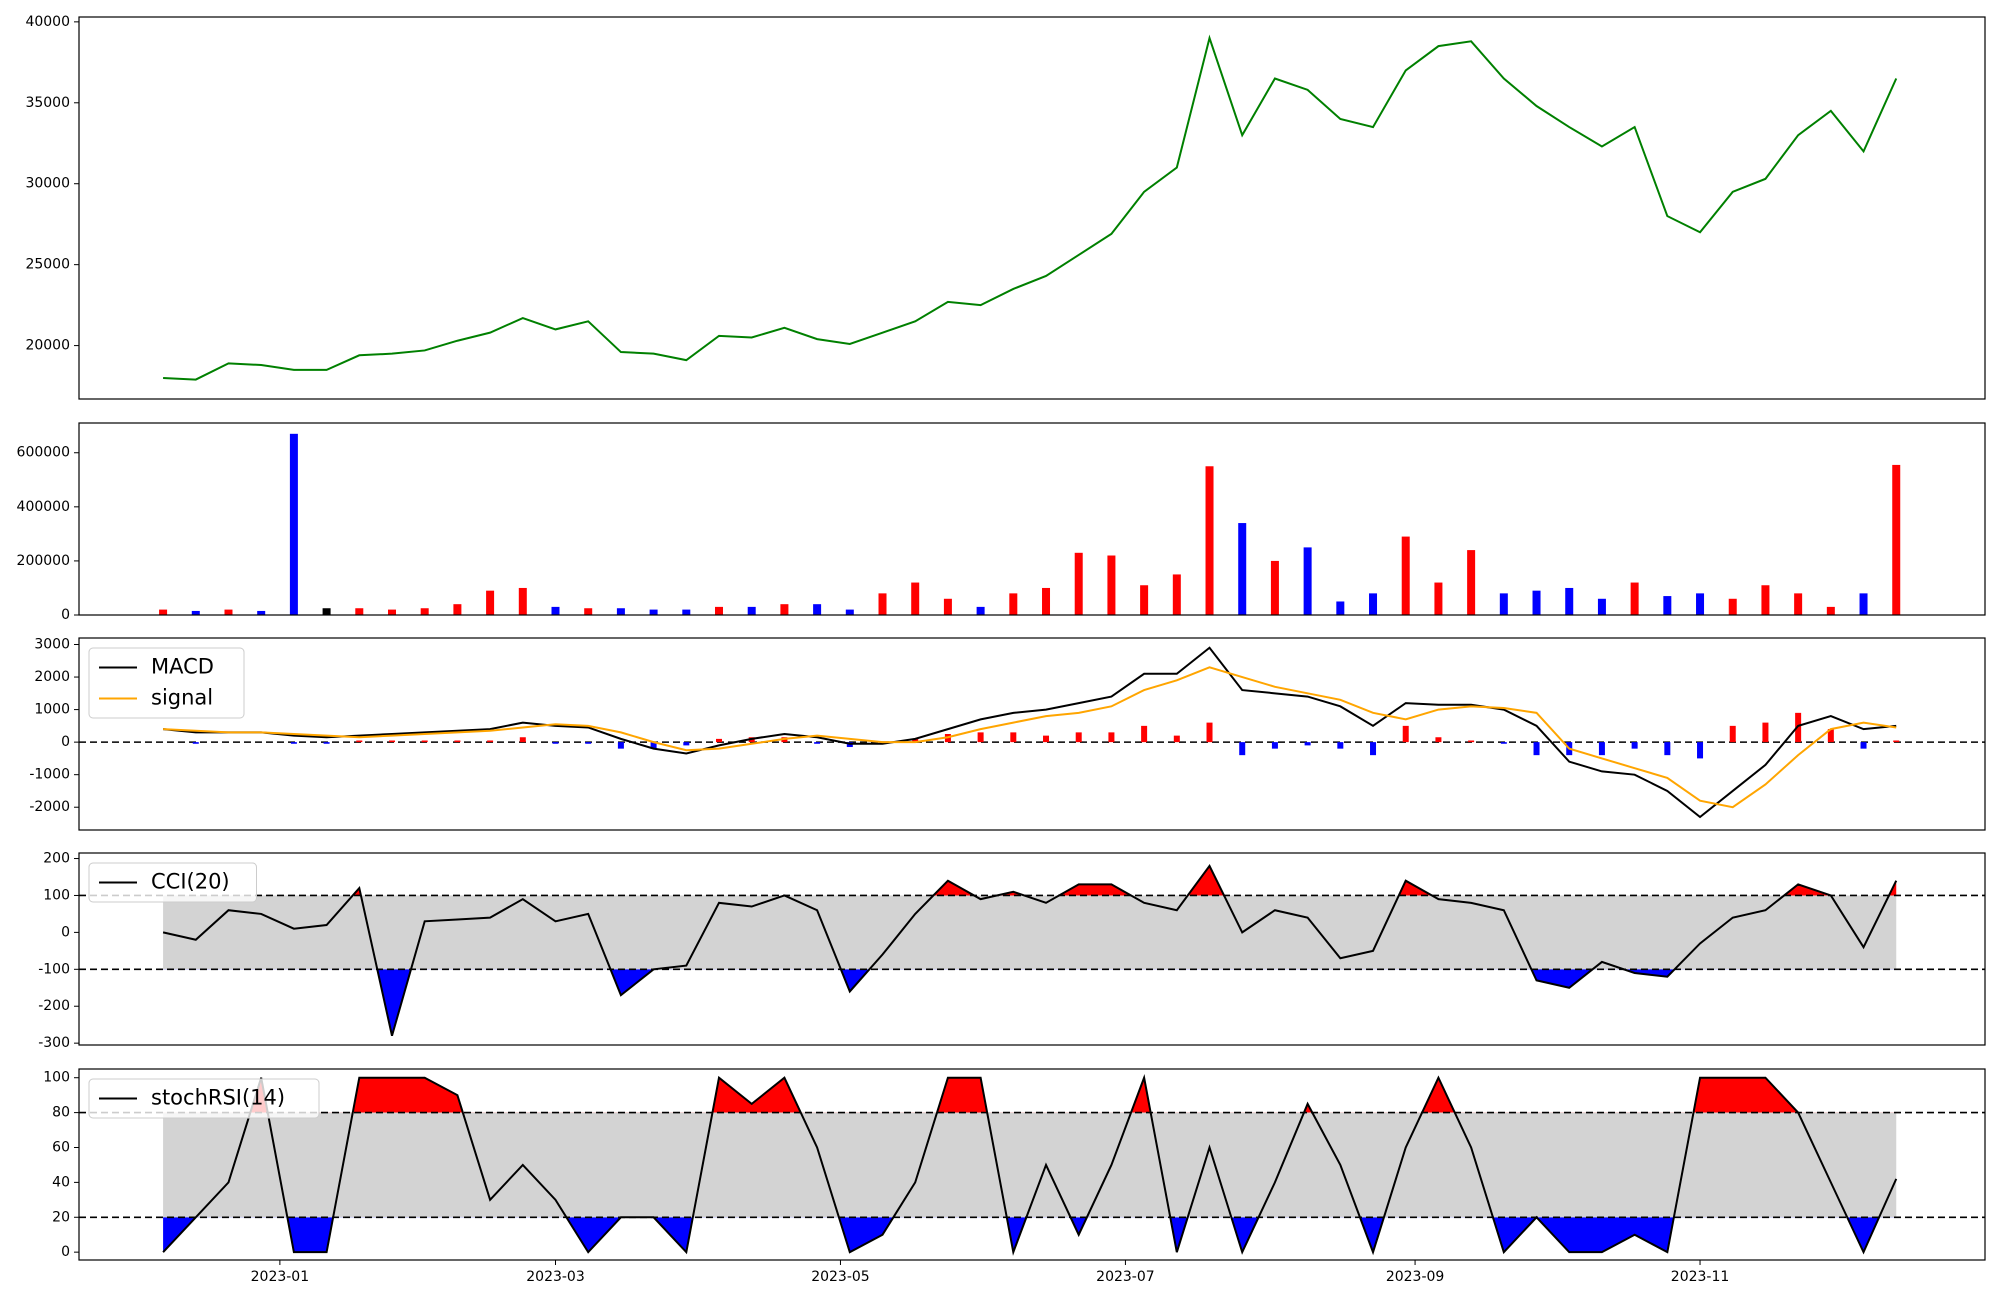 The height and width of the screenshot is (1300, 2000). I want to click on legend-label: CCI(20), so click(190, 882).